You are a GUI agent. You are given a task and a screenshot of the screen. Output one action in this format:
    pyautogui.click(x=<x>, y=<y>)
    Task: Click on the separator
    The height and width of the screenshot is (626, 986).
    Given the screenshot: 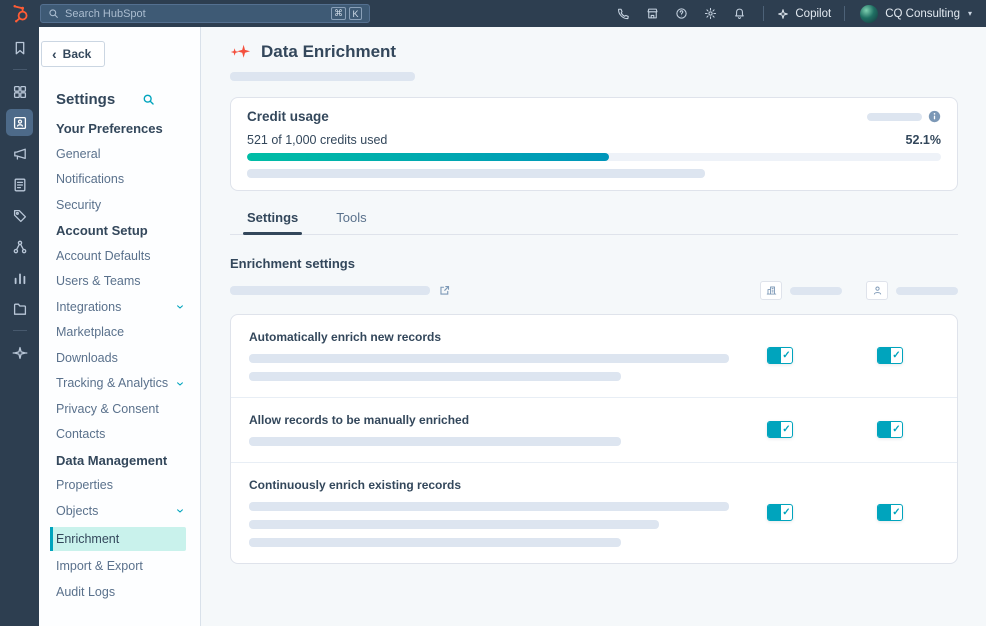 What is the action you would take?
    pyautogui.click(x=845, y=13)
    